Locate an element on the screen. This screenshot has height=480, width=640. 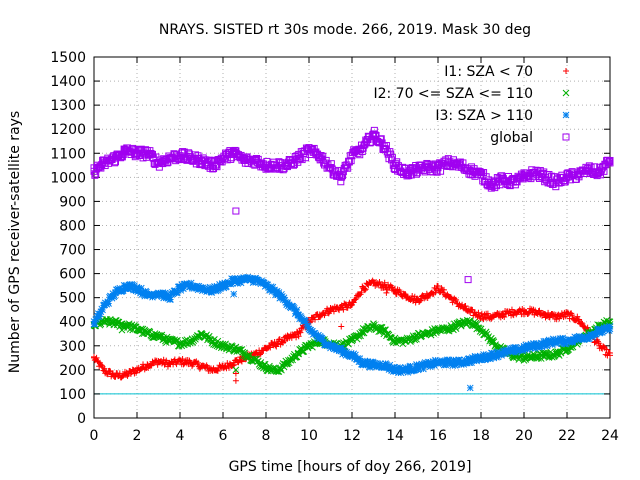
y-tick-label: 1000 is located at coordinates (68, 178).